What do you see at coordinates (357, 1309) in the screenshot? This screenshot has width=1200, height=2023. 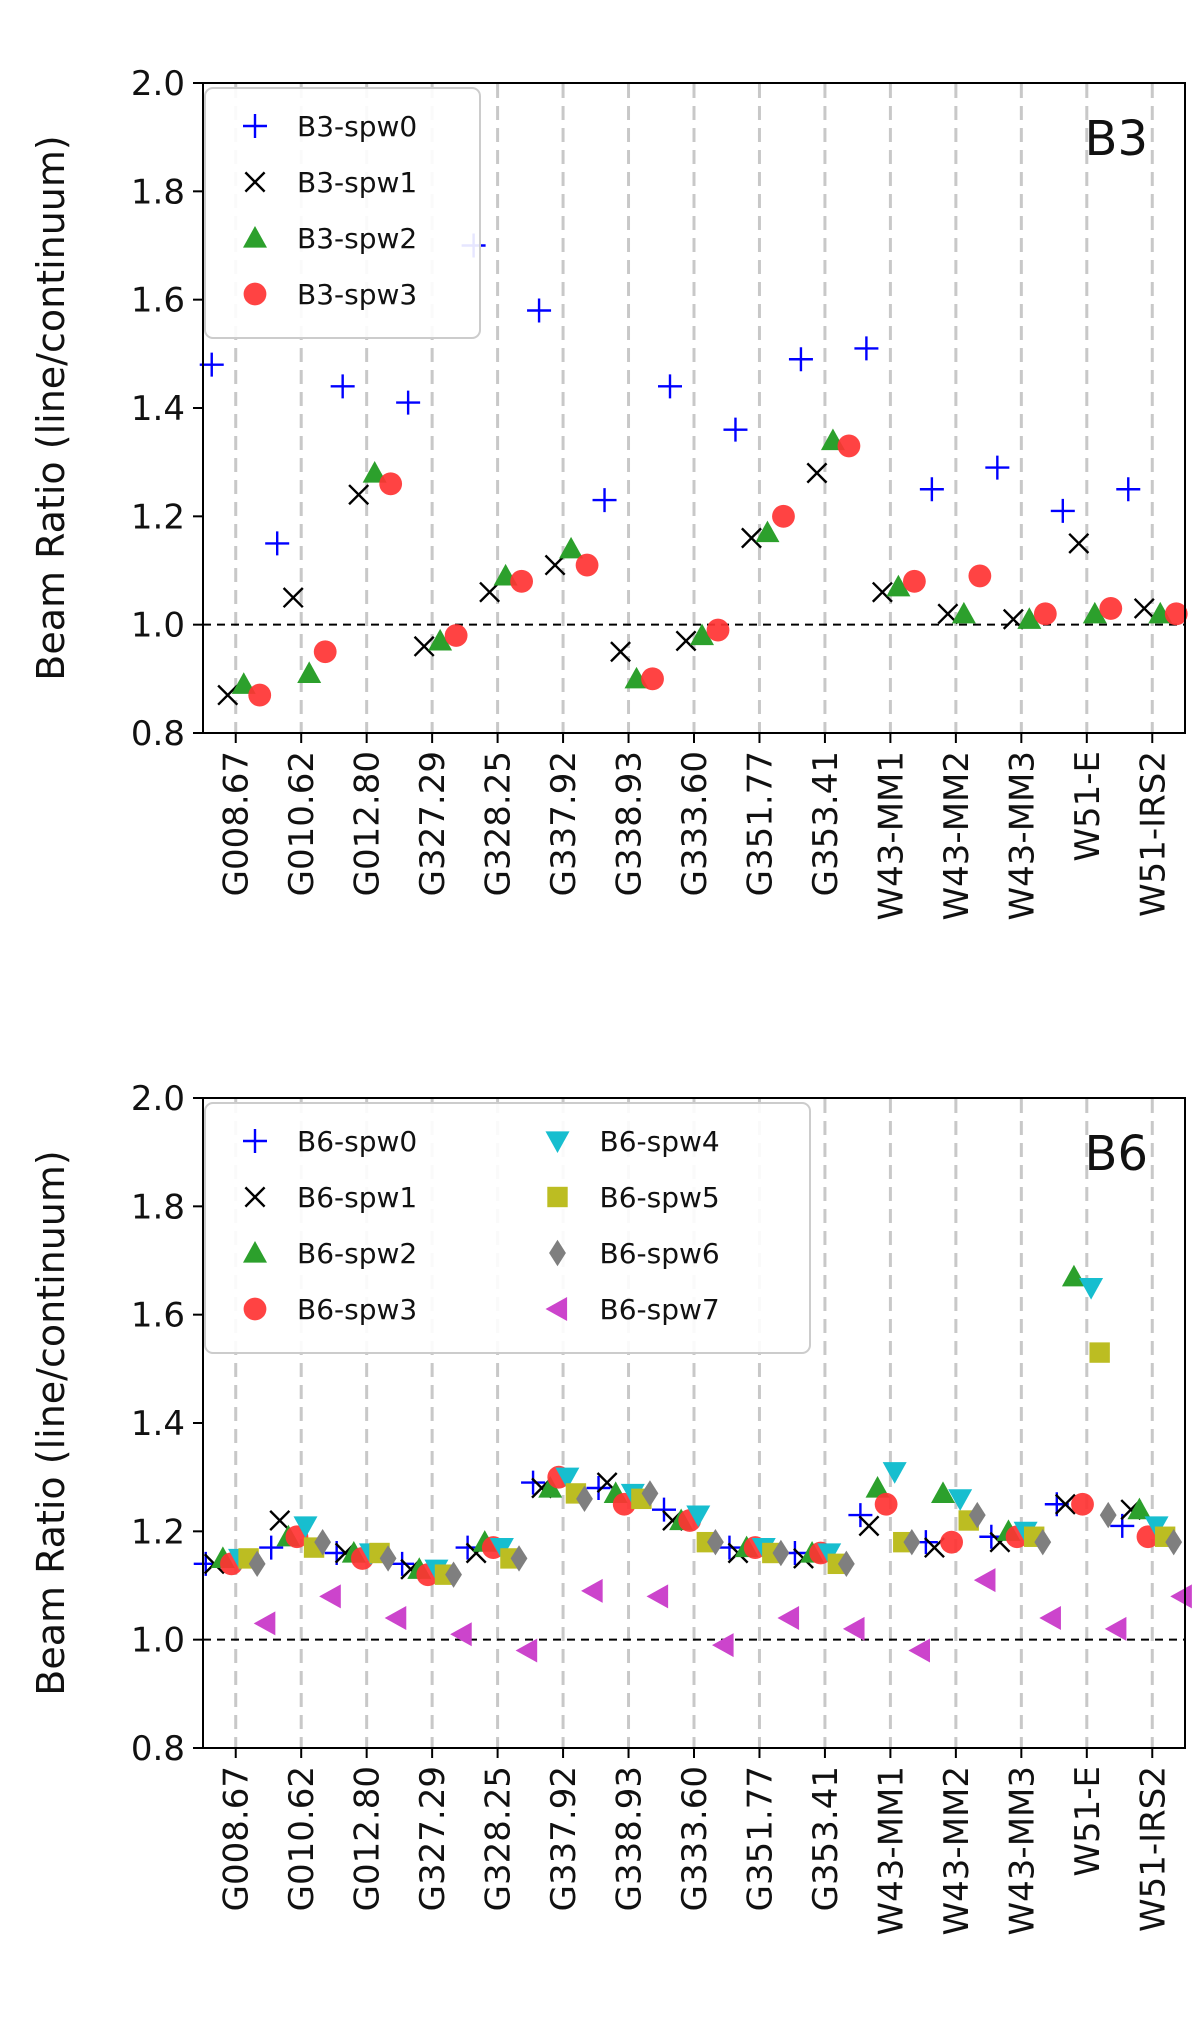 I see `legend-label: B6-spw3` at bounding box center [357, 1309].